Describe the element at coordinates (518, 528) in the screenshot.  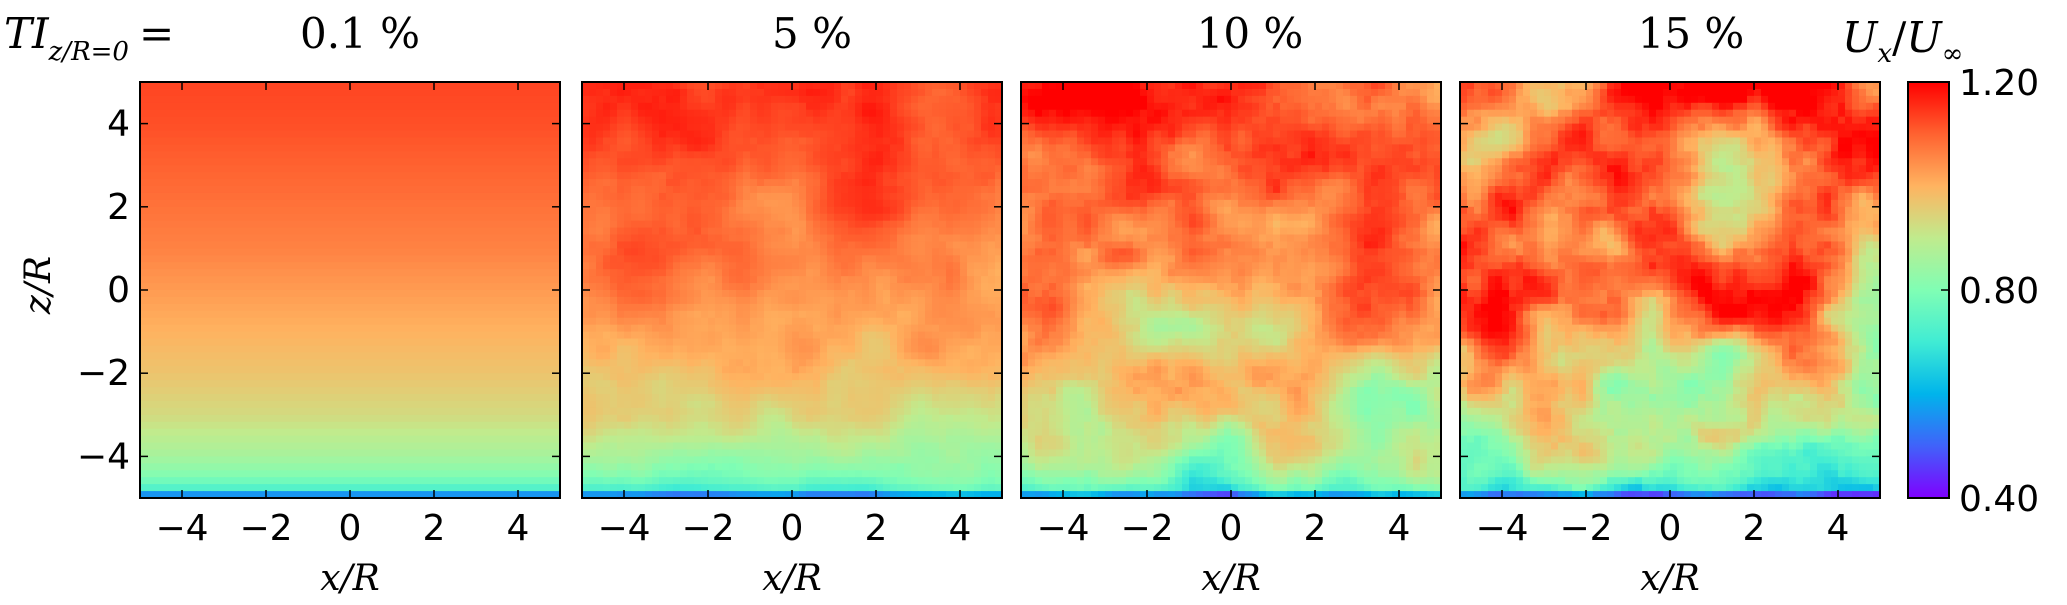
I see `x-tick-label: 4` at that location.